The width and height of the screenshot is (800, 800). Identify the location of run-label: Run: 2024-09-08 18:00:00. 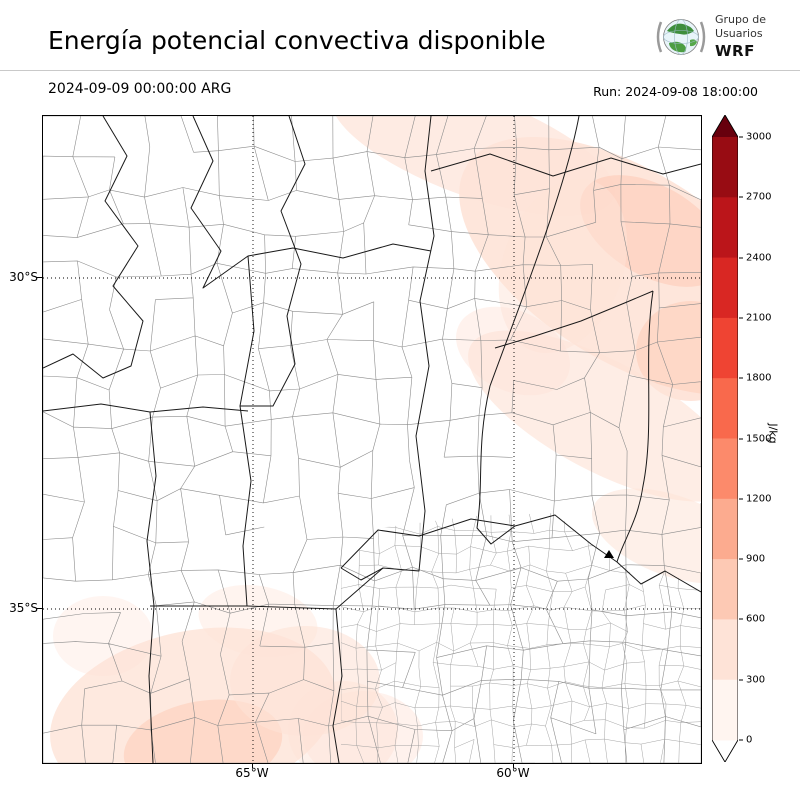
(675, 91).